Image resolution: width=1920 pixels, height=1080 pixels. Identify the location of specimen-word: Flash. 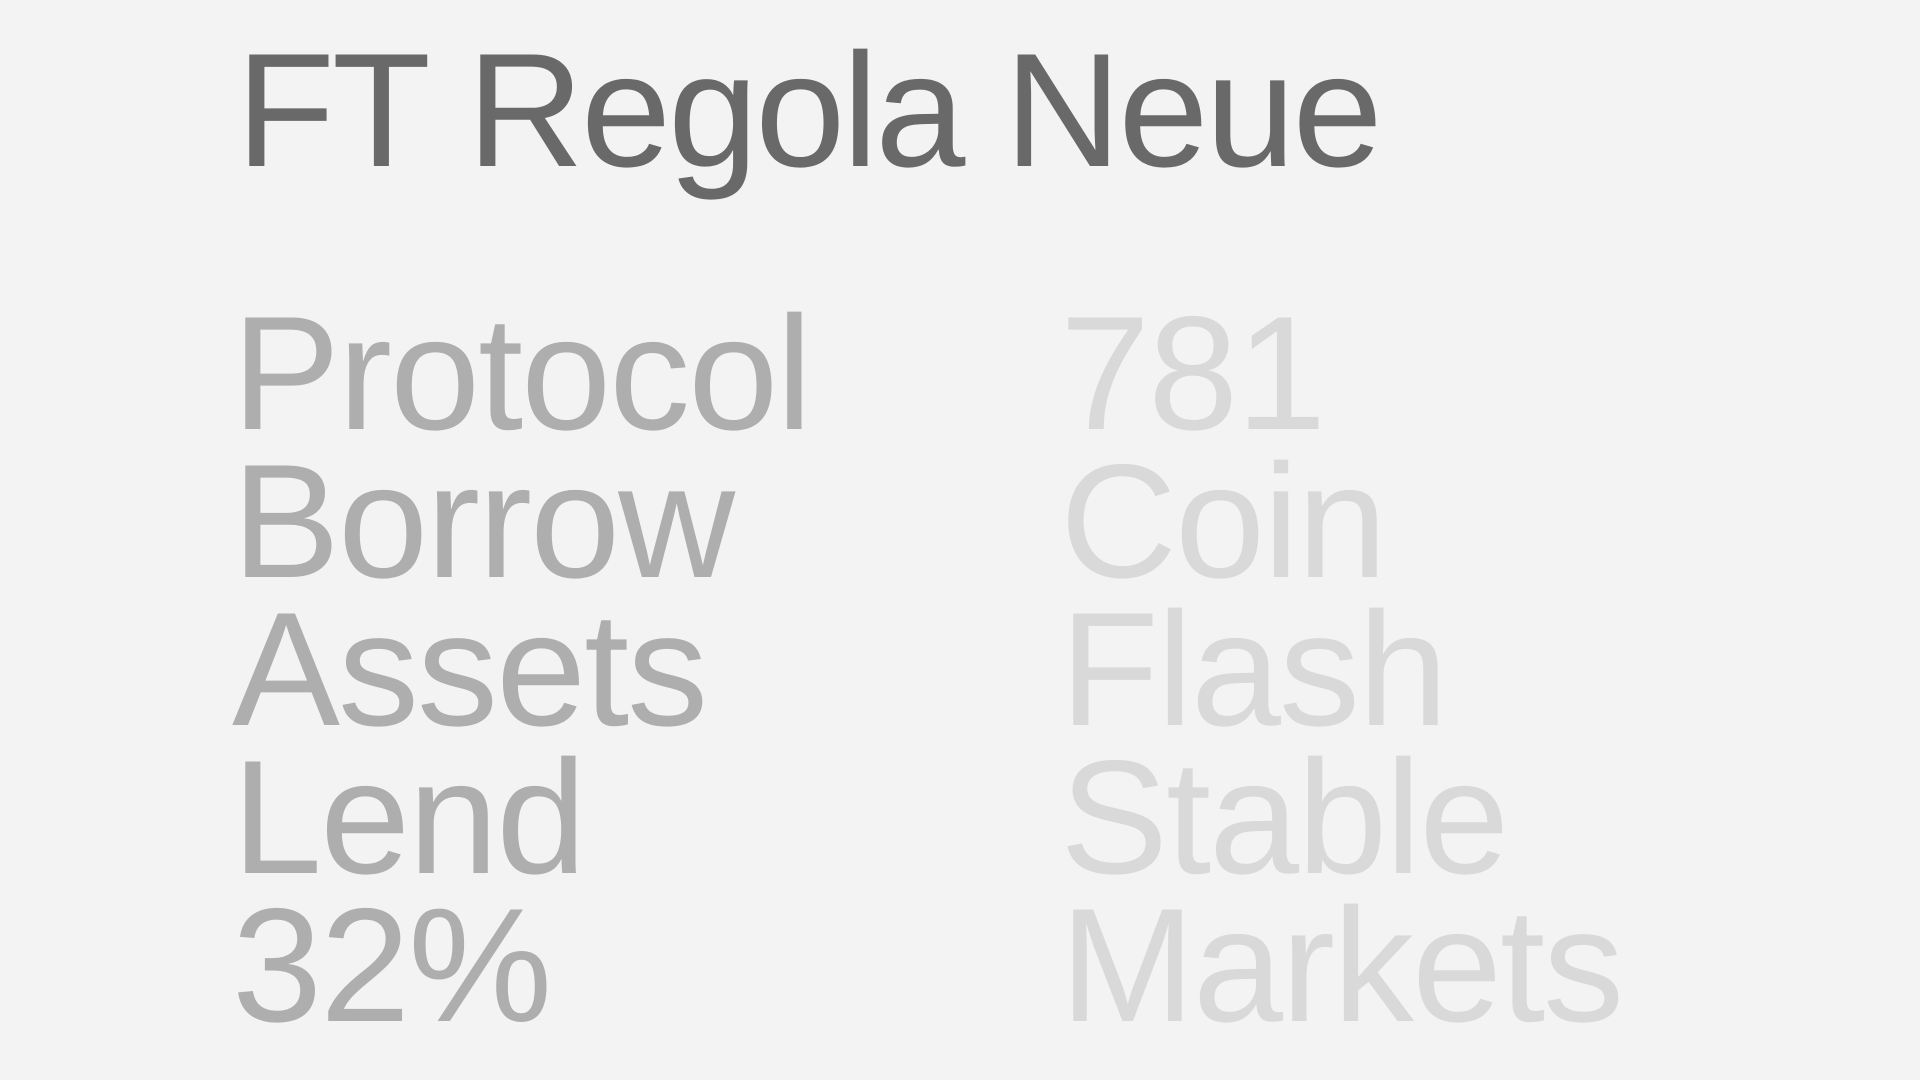
(1254, 669).